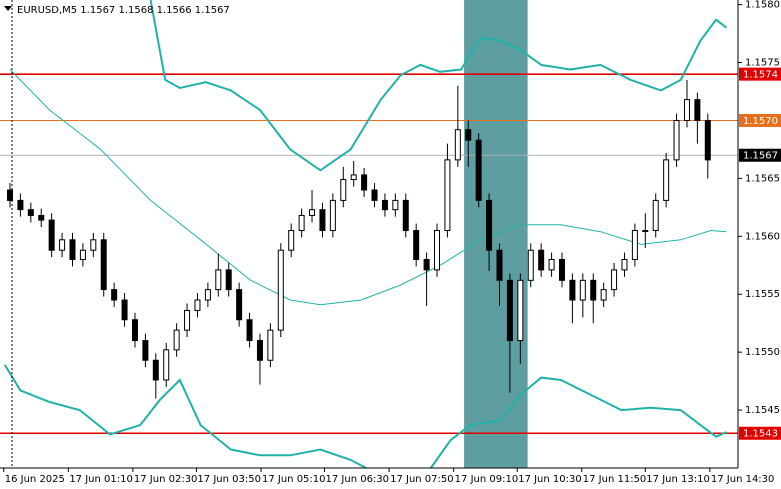  Describe the element at coordinates (358, 479) in the screenshot. I see `x-tick-label: 17 Jun 06:30` at that location.